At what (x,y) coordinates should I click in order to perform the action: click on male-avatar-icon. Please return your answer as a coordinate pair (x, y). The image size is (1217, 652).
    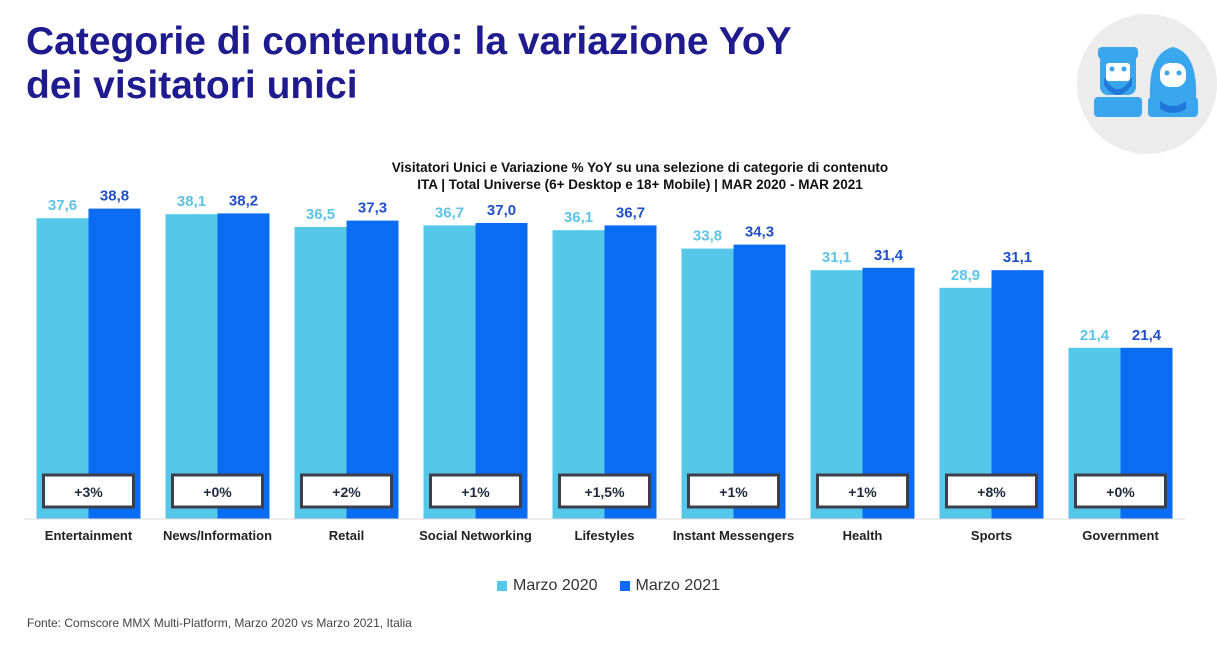
    Looking at the image, I should click on (1118, 82).